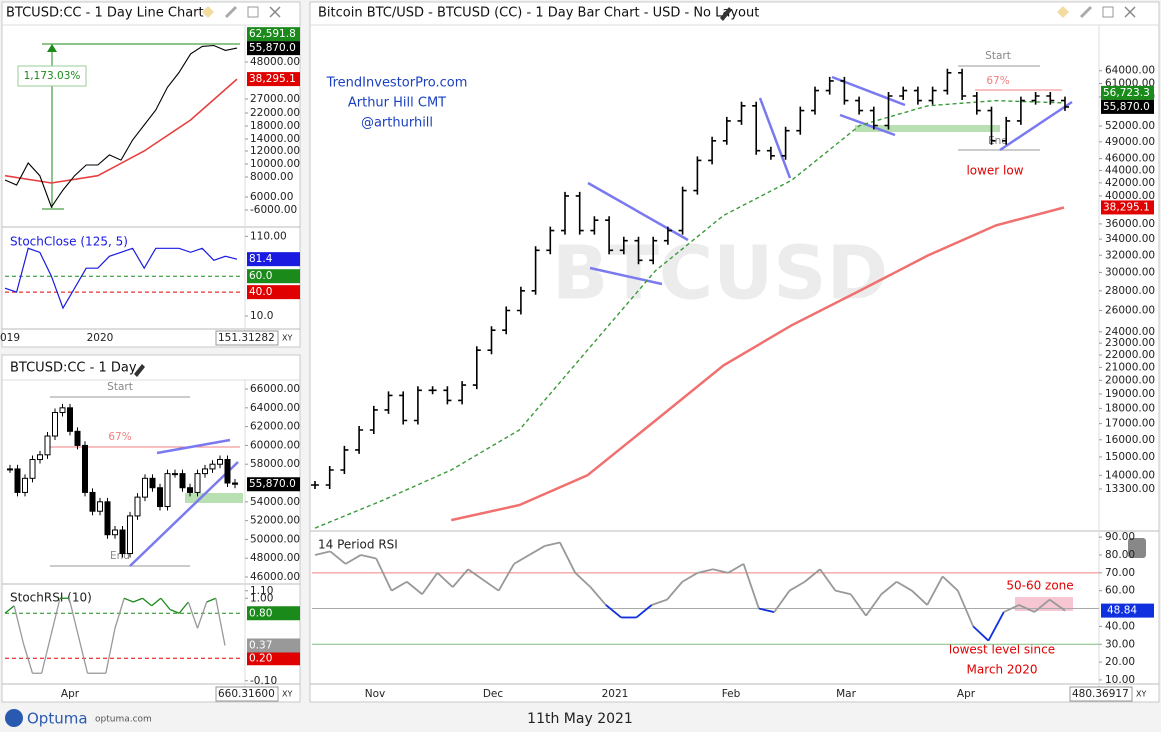 The width and height of the screenshot is (1161, 732). I want to click on y-tick-label: 12000.00, so click(275, 151).